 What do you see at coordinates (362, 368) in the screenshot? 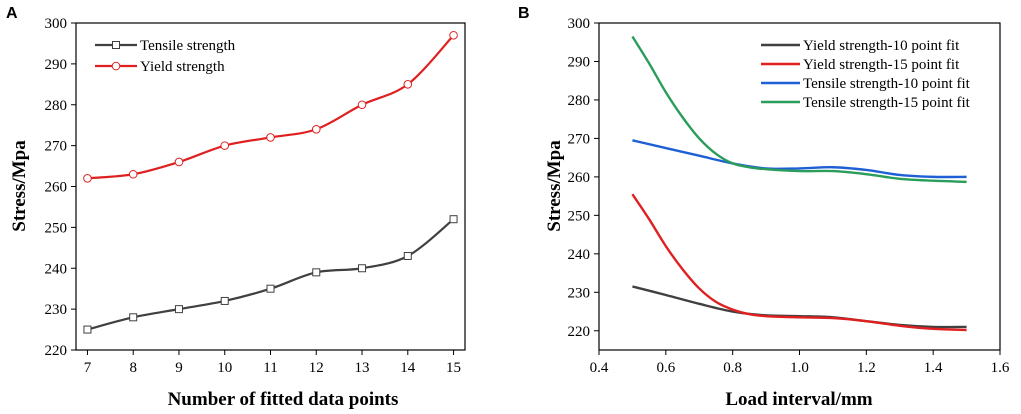
I see `a0-x-tick-label: 13` at bounding box center [362, 368].